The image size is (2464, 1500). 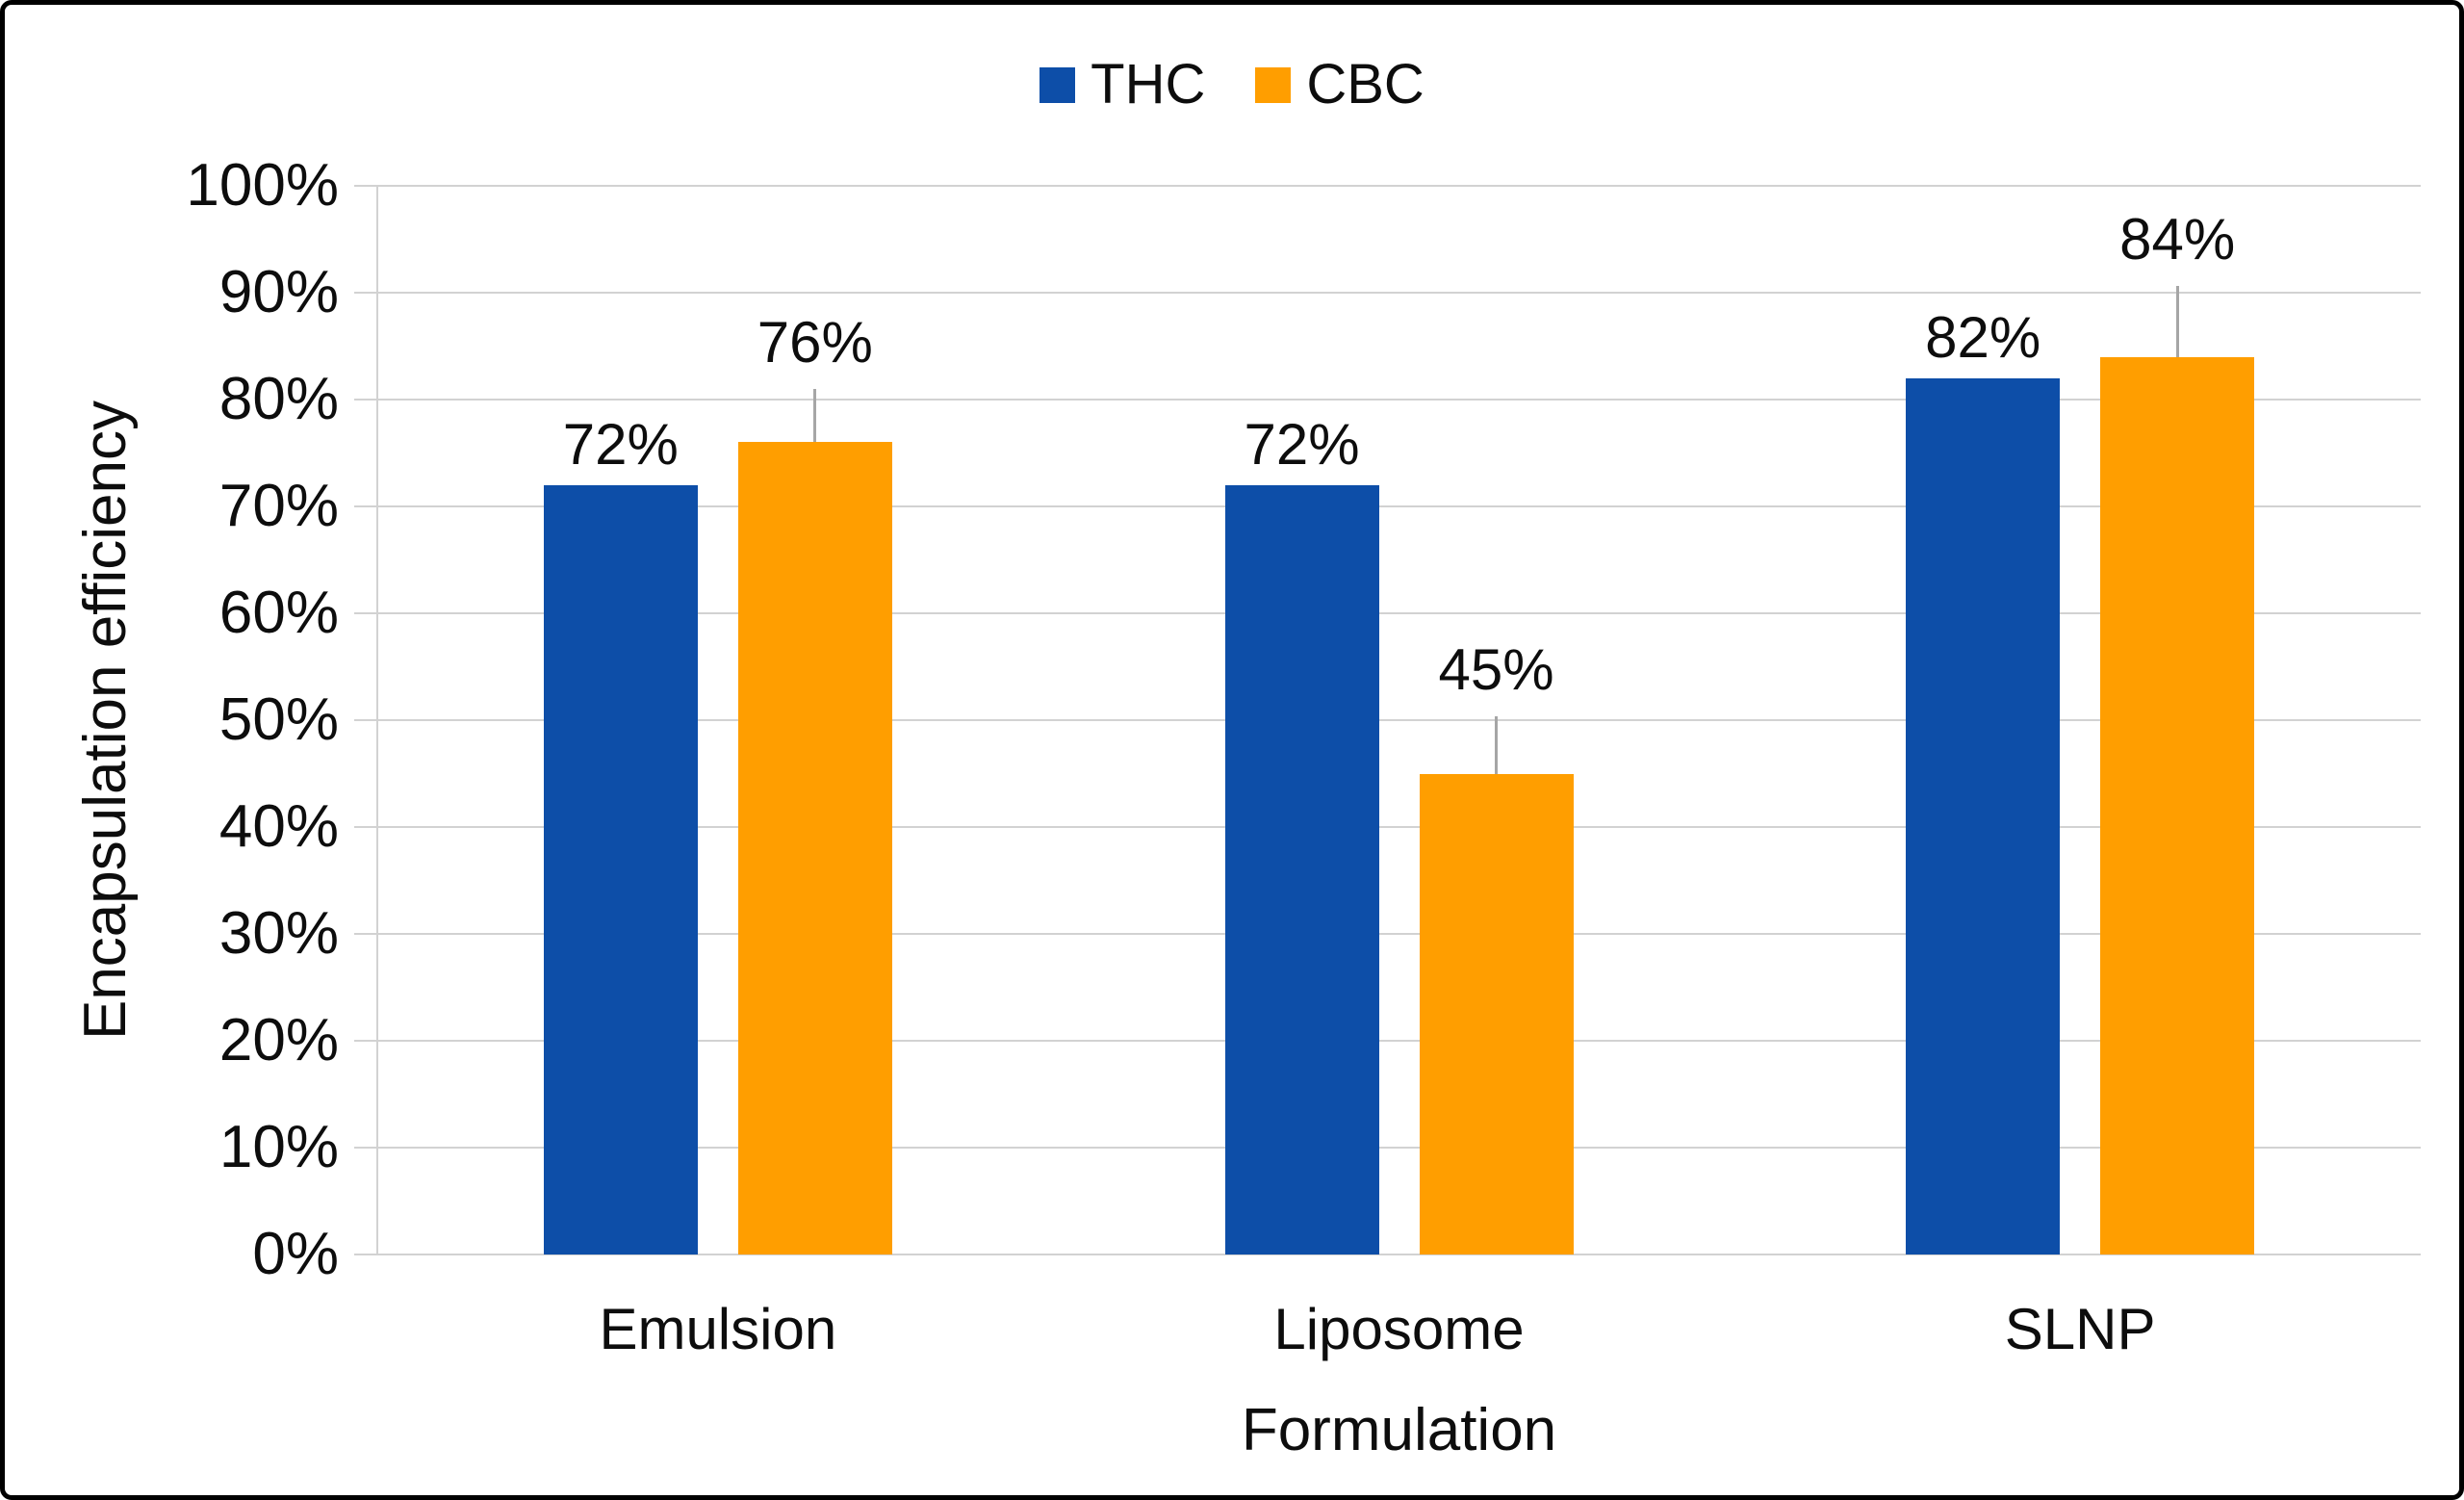 What do you see at coordinates (1058, 84) in the screenshot?
I see `legend-swatch-thc-icon` at bounding box center [1058, 84].